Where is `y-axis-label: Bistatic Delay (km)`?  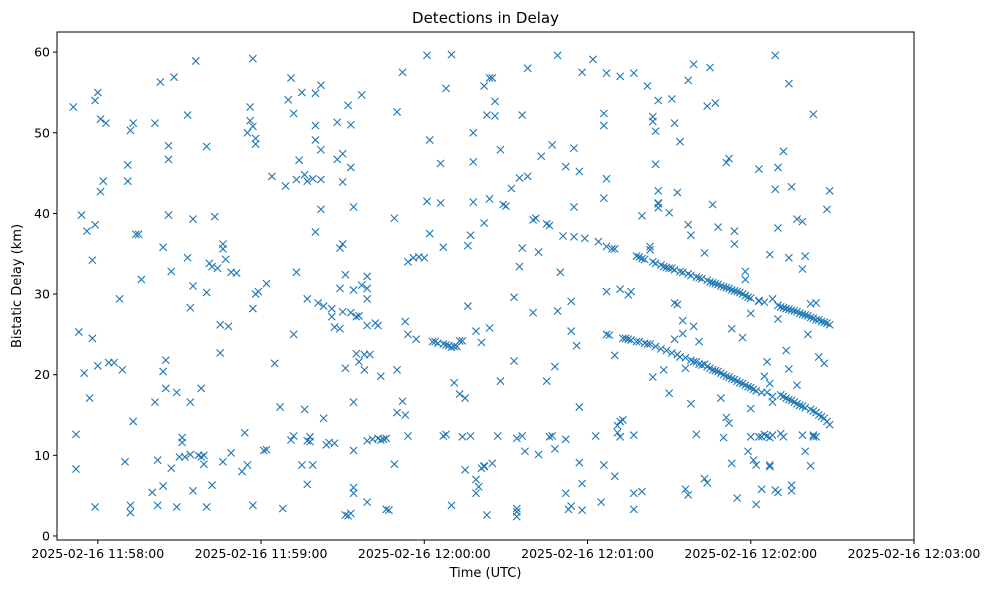
y-axis-label: Bistatic Delay (km) is located at coordinates (17, 286).